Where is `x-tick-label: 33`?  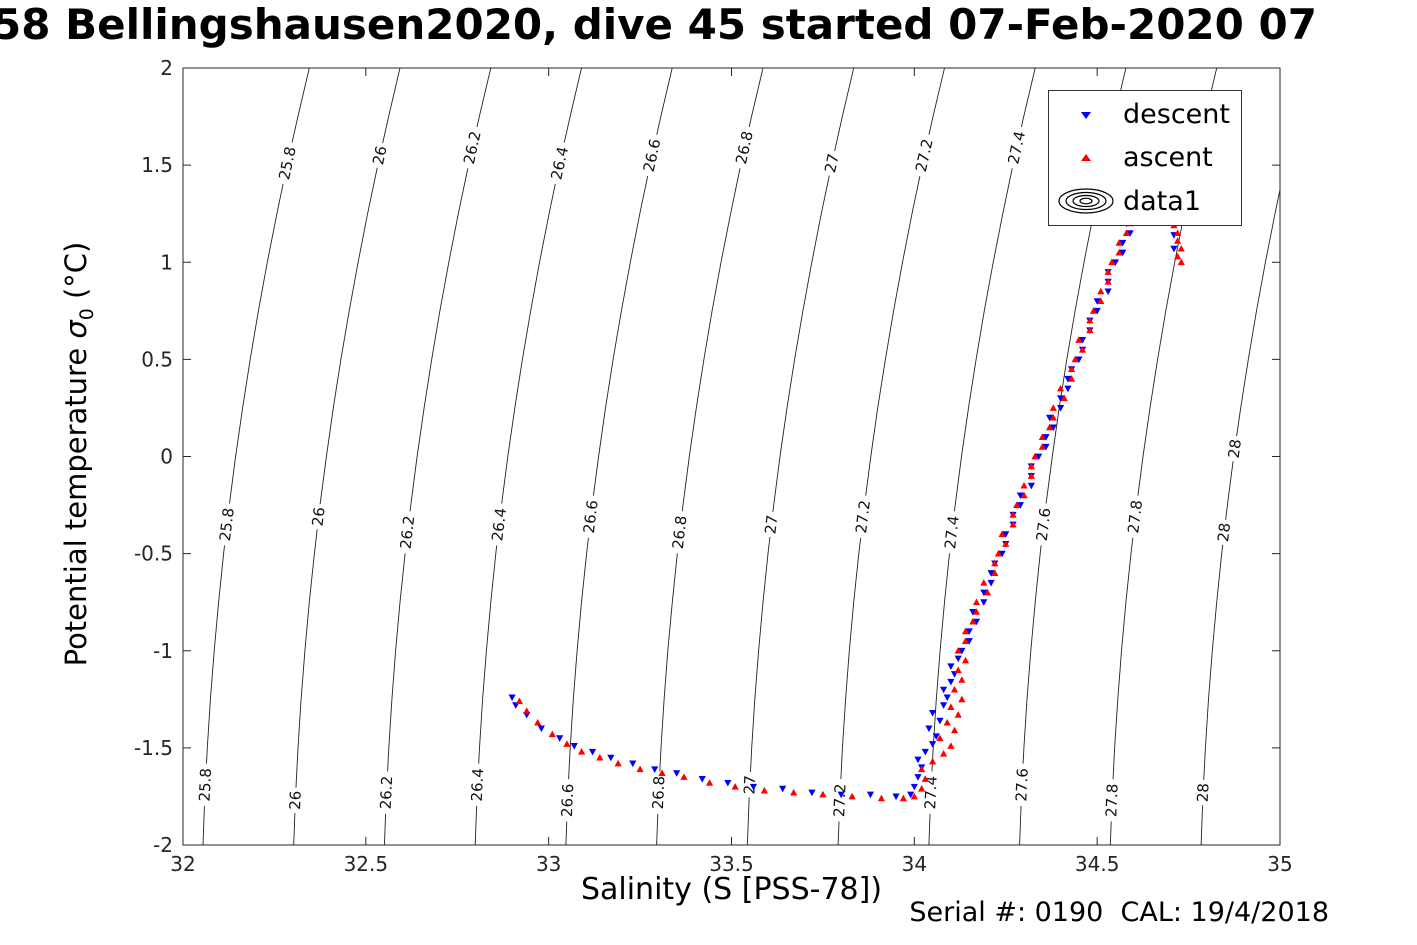 x-tick-label: 33 is located at coordinates (548, 864).